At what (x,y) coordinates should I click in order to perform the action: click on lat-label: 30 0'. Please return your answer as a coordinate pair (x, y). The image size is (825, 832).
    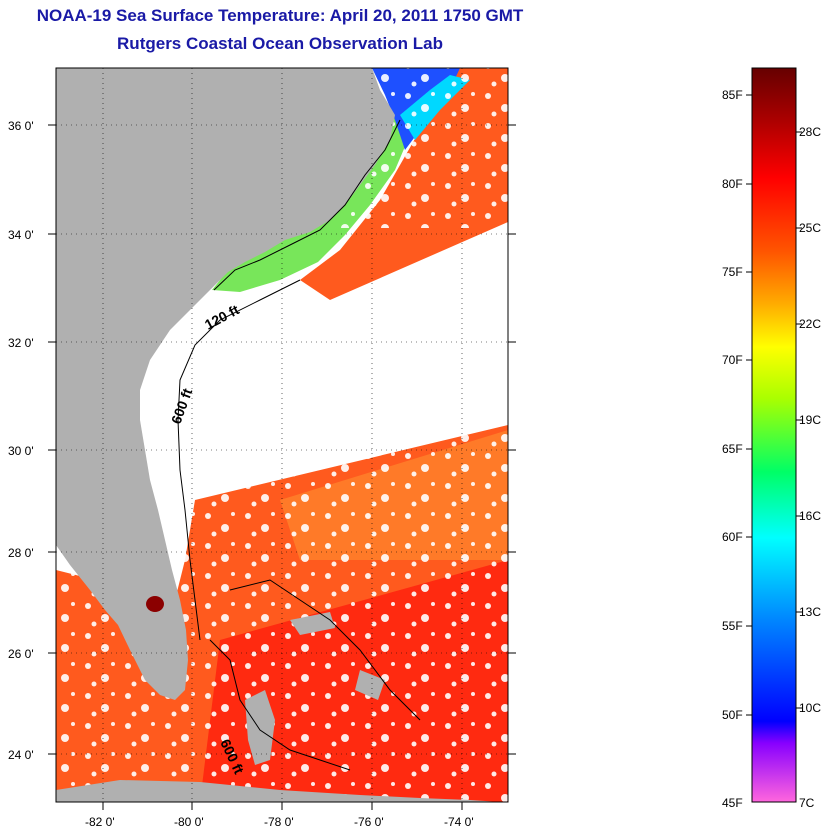
    Looking at the image, I should click on (21, 451).